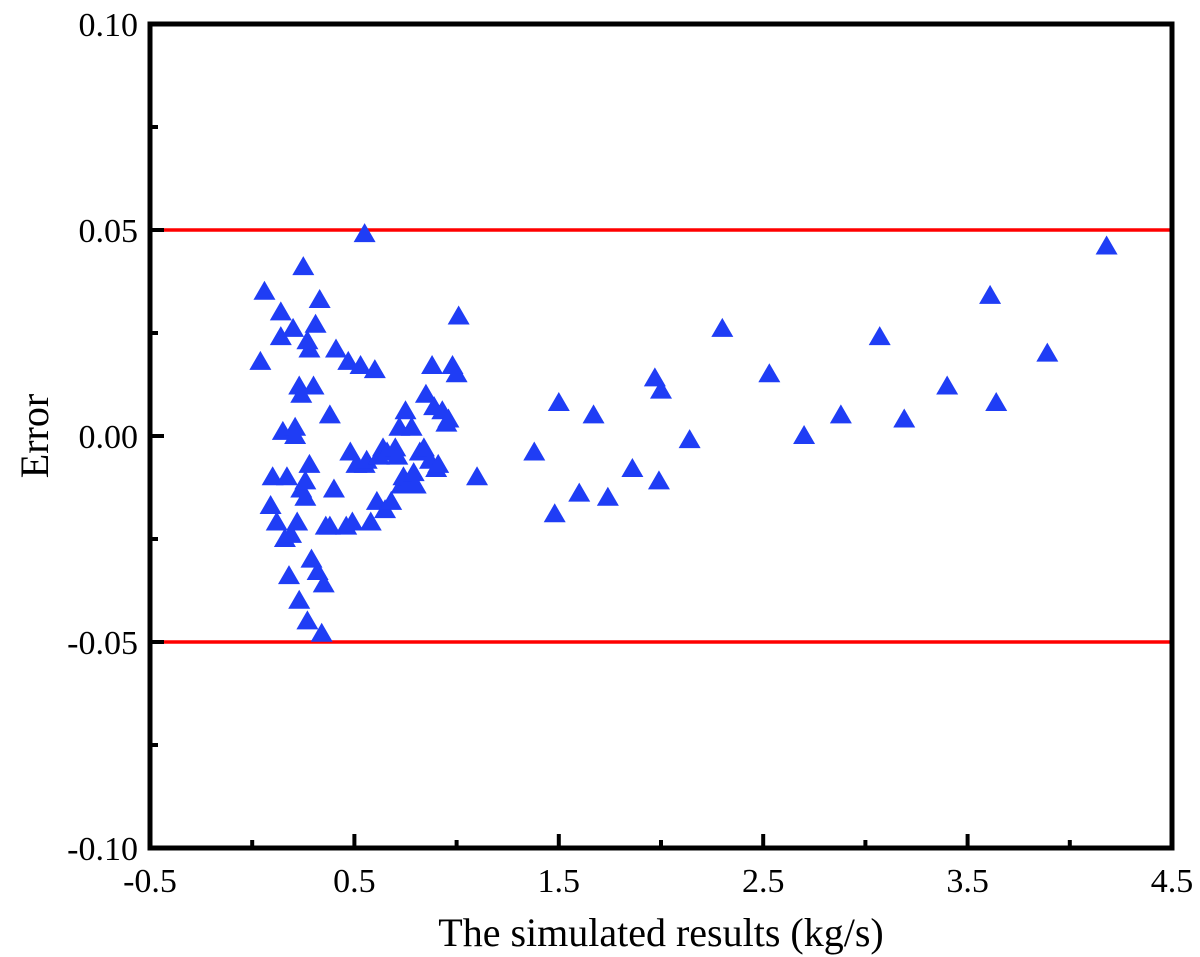  What do you see at coordinates (660, 932) in the screenshot?
I see `x-axis-title: The simulated results (kg/s)` at bounding box center [660, 932].